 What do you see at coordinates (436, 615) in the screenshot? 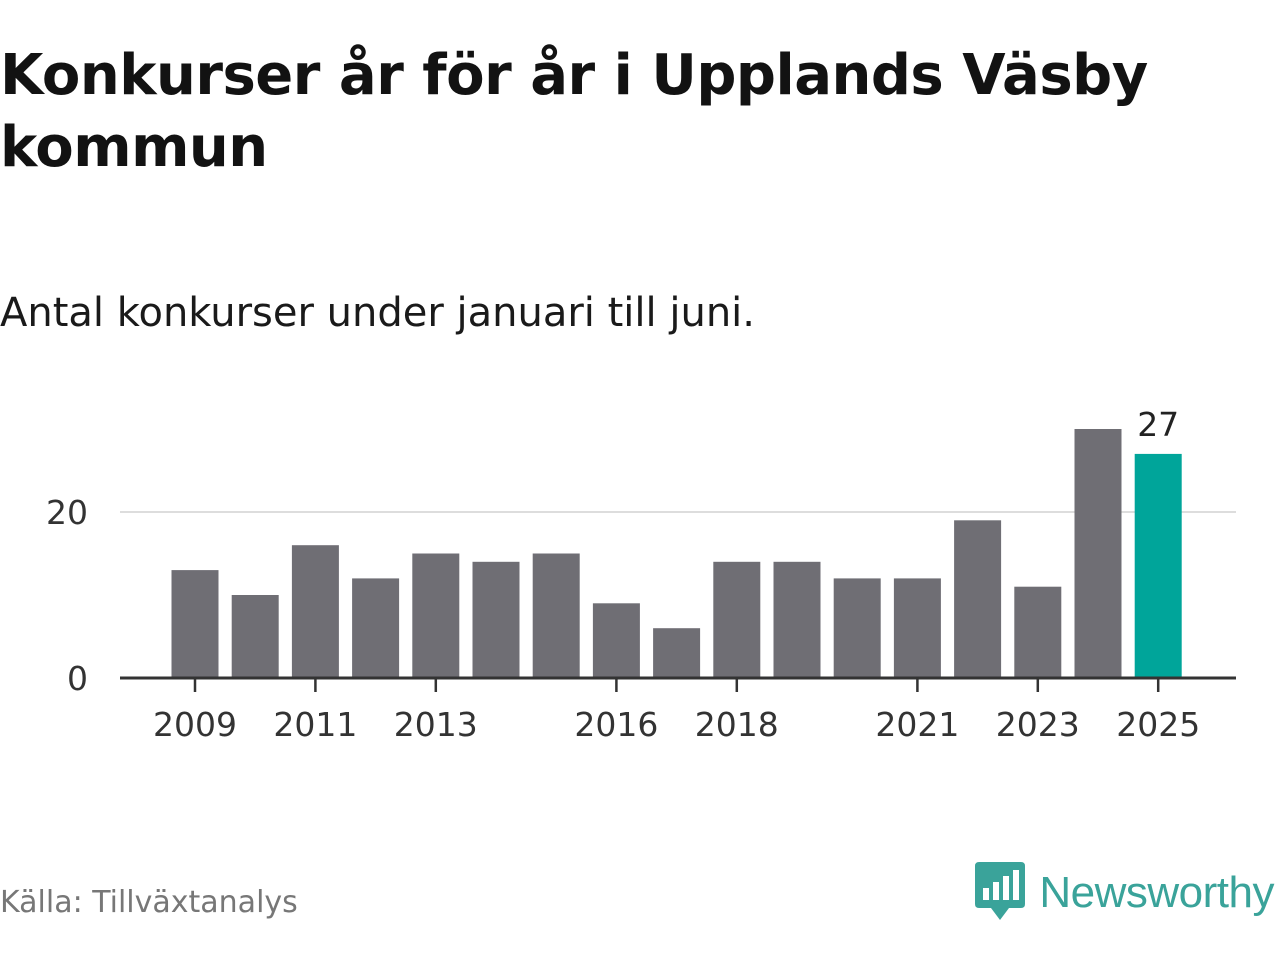
I see `bar-2013` at bounding box center [436, 615].